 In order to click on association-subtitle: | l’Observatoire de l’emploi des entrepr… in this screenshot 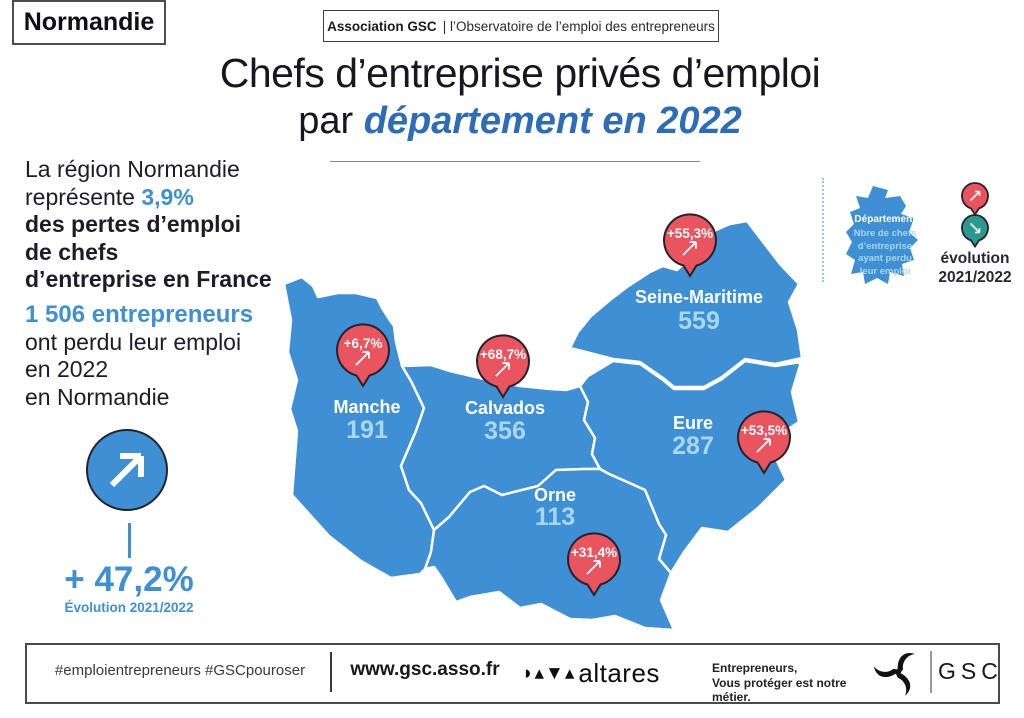, I will do `click(578, 26)`.